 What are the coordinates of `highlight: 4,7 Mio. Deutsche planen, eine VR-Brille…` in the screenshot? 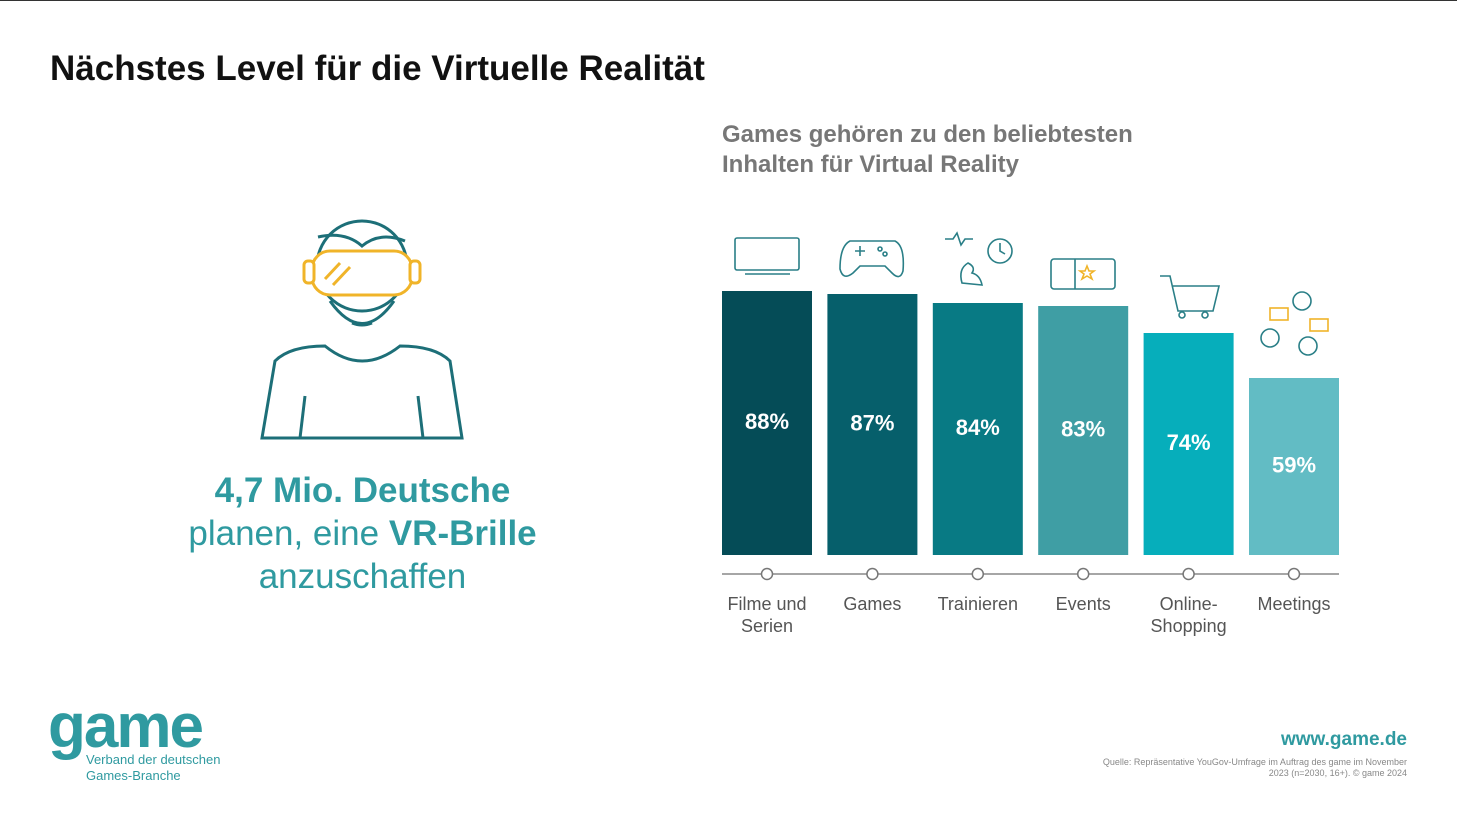 It's located at (362, 533).